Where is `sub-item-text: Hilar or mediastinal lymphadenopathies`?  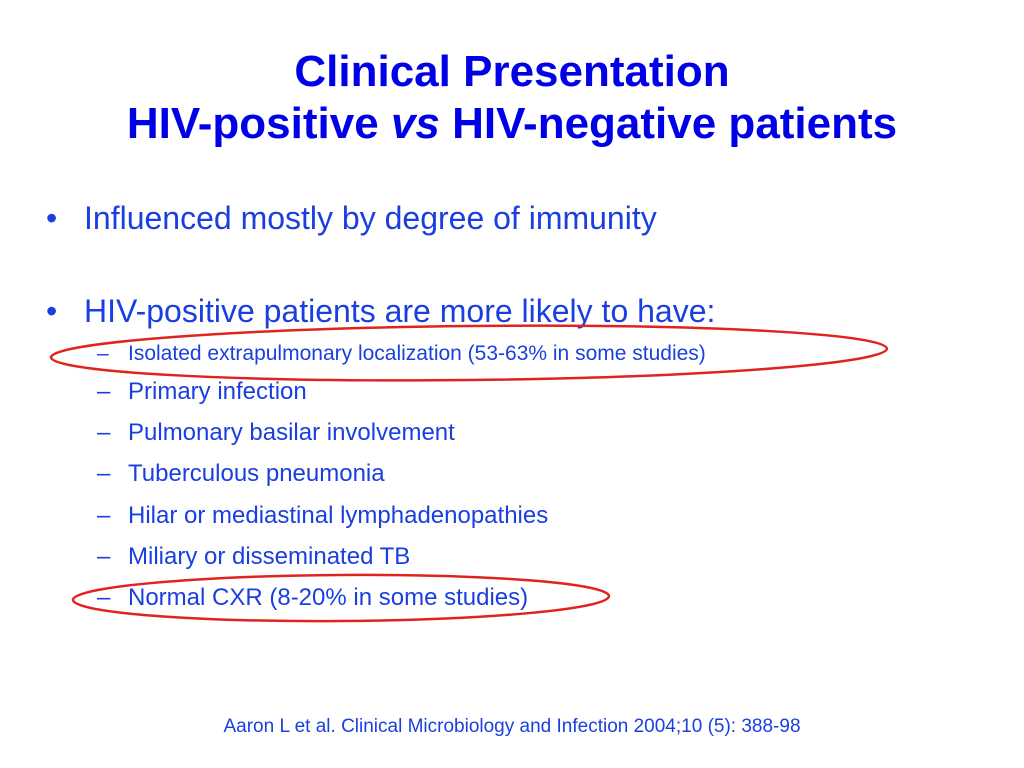
sub-item-text: Hilar or mediastinal lymphadenopathies is located at coordinates (338, 515).